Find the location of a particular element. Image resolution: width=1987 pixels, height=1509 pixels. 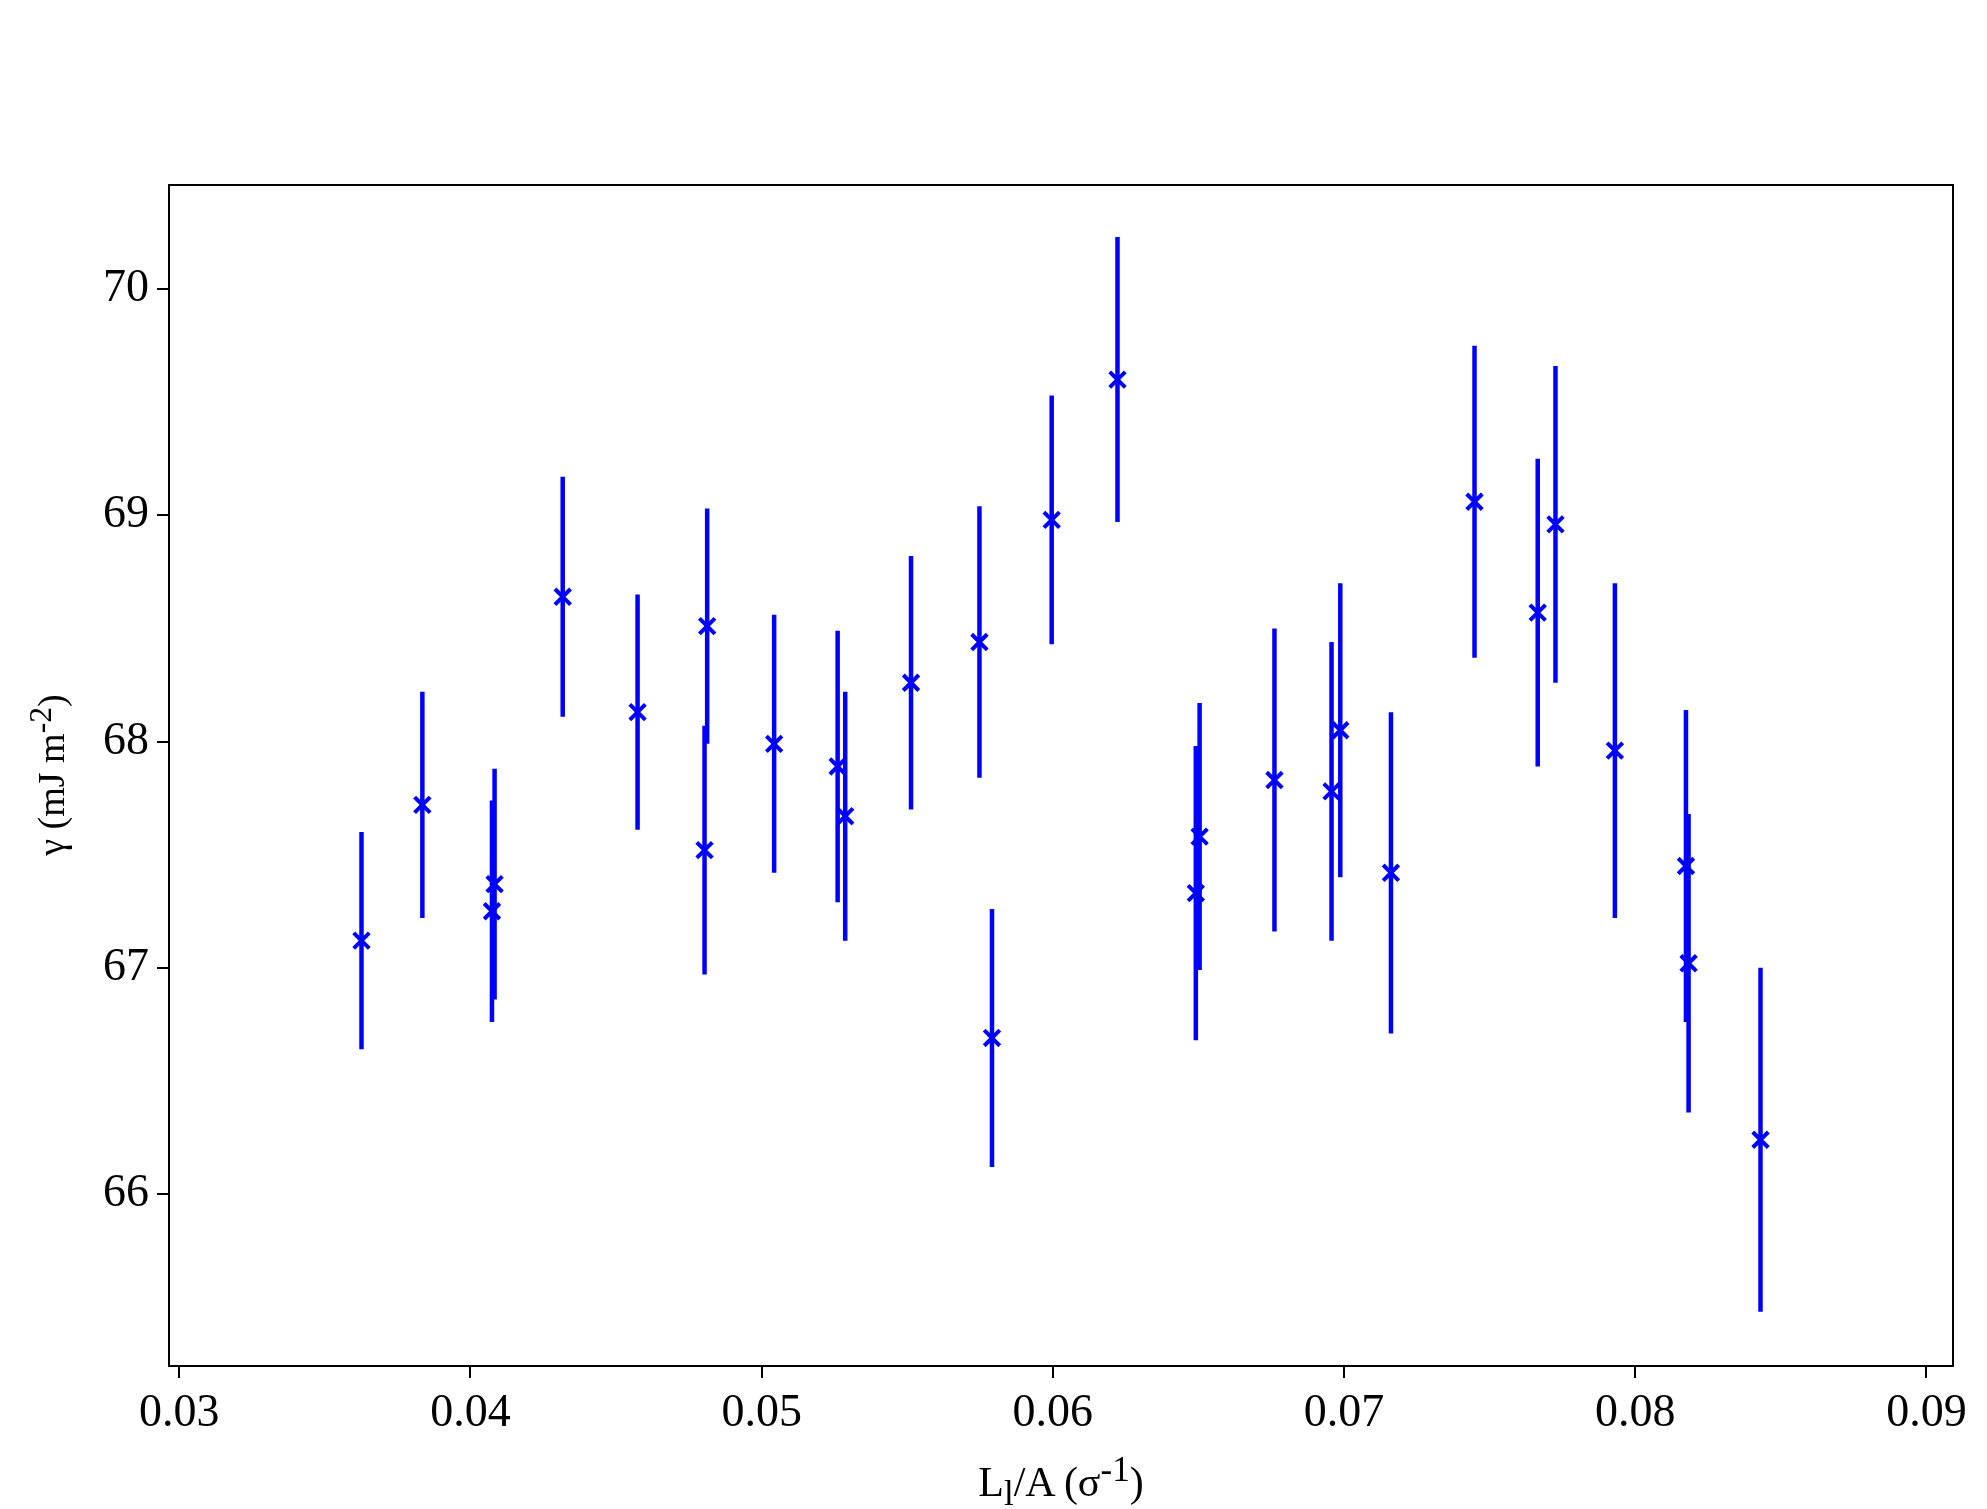

y-tick-label: 70 is located at coordinates (126, 286).